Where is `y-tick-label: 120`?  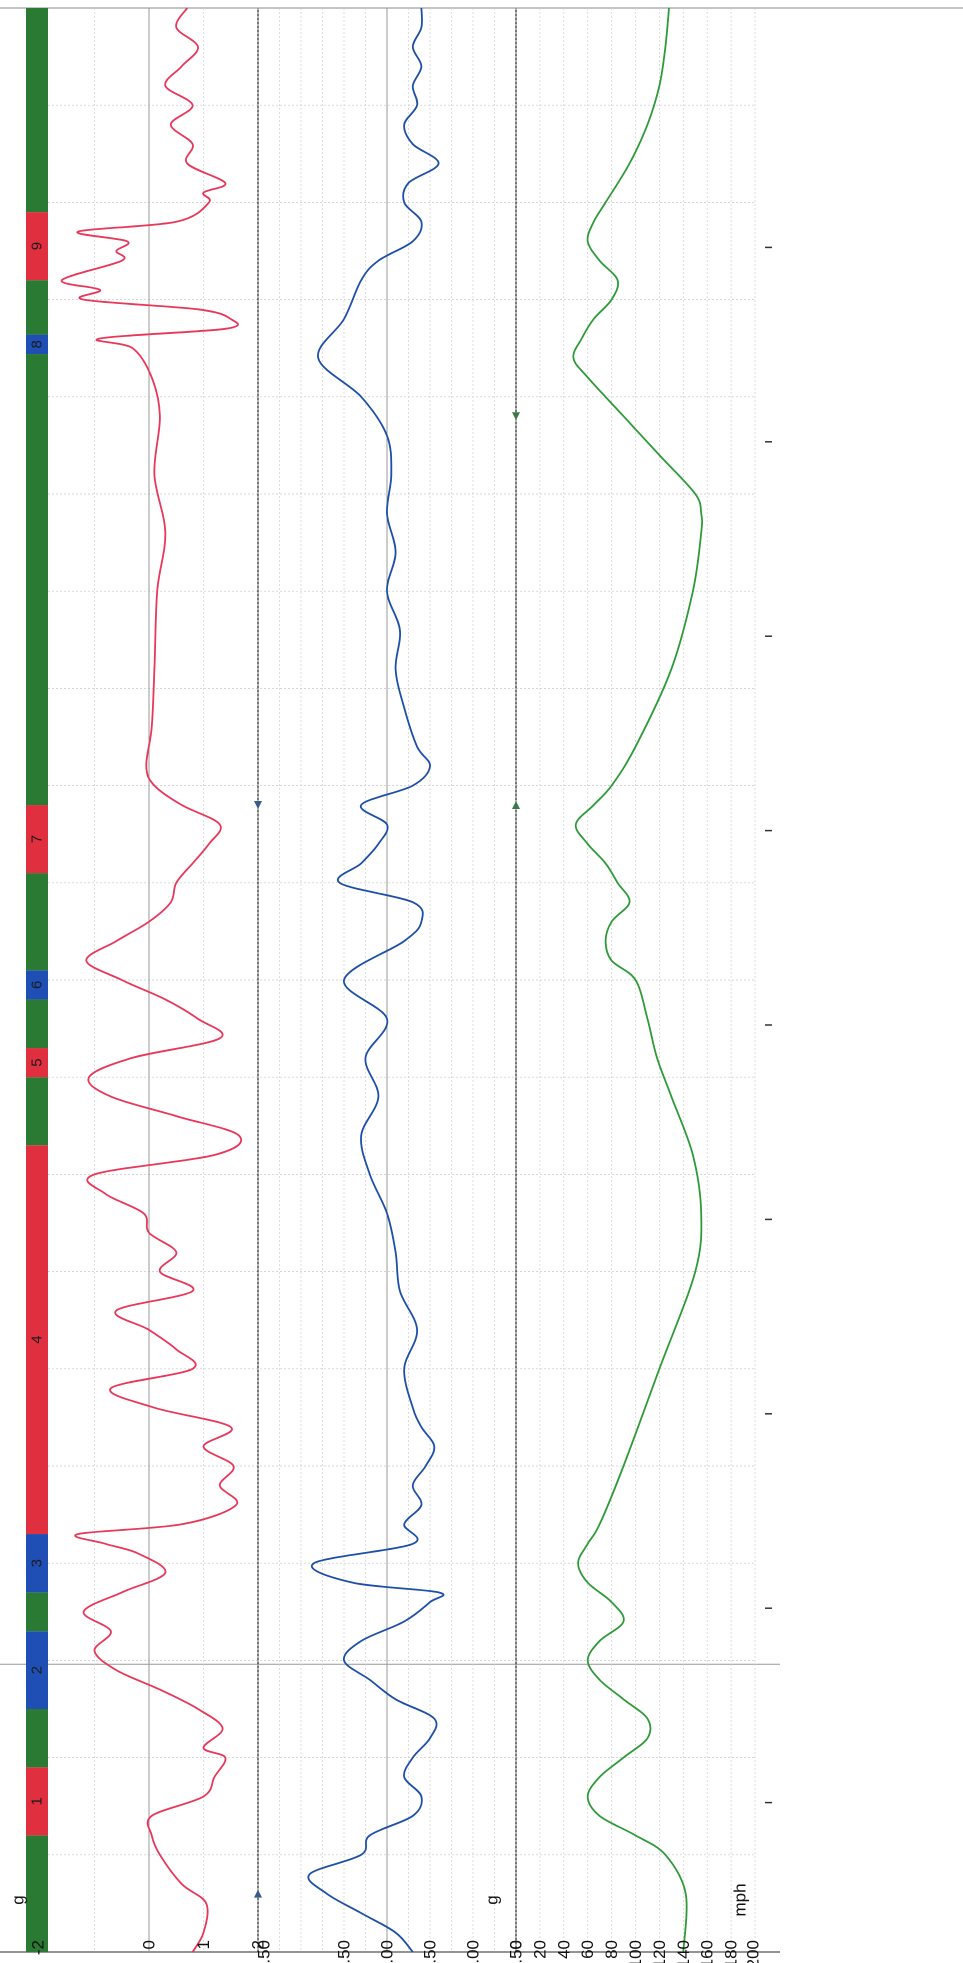 y-tick-label: 120 is located at coordinates (659, 1951).